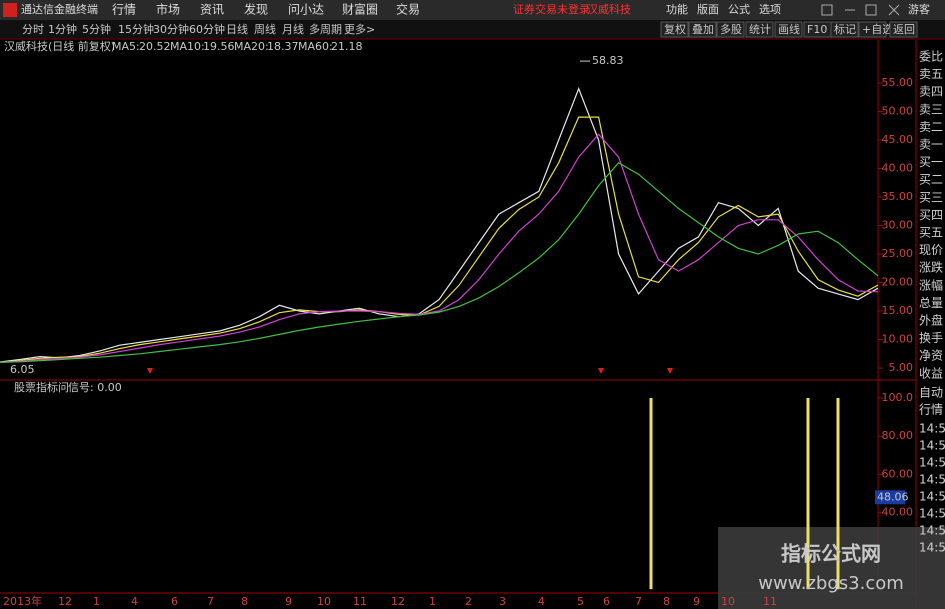 The height and width of the screenshot is (609, 945). Describe the element at coordinates (898, 339) in the screenshot. I see `y-tick-label: 10.00` at that location.